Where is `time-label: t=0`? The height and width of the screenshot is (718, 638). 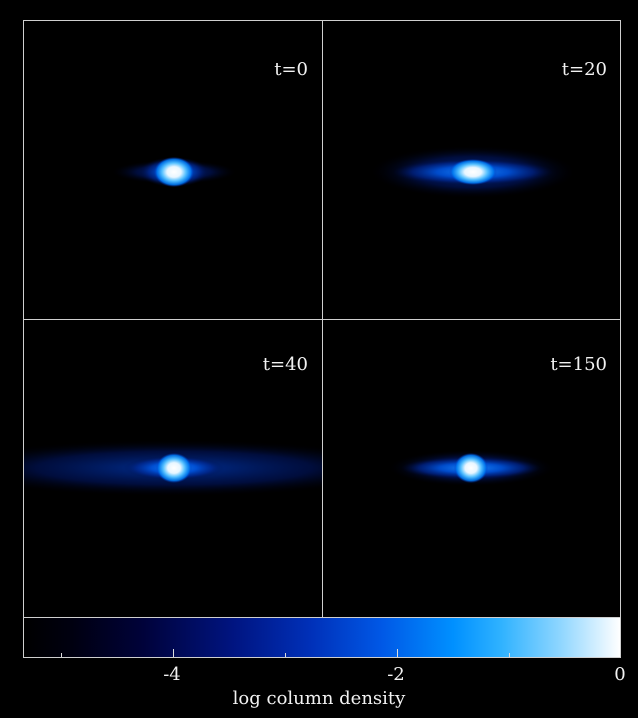 time-label: t=0 is located at coordinates (291, 69).